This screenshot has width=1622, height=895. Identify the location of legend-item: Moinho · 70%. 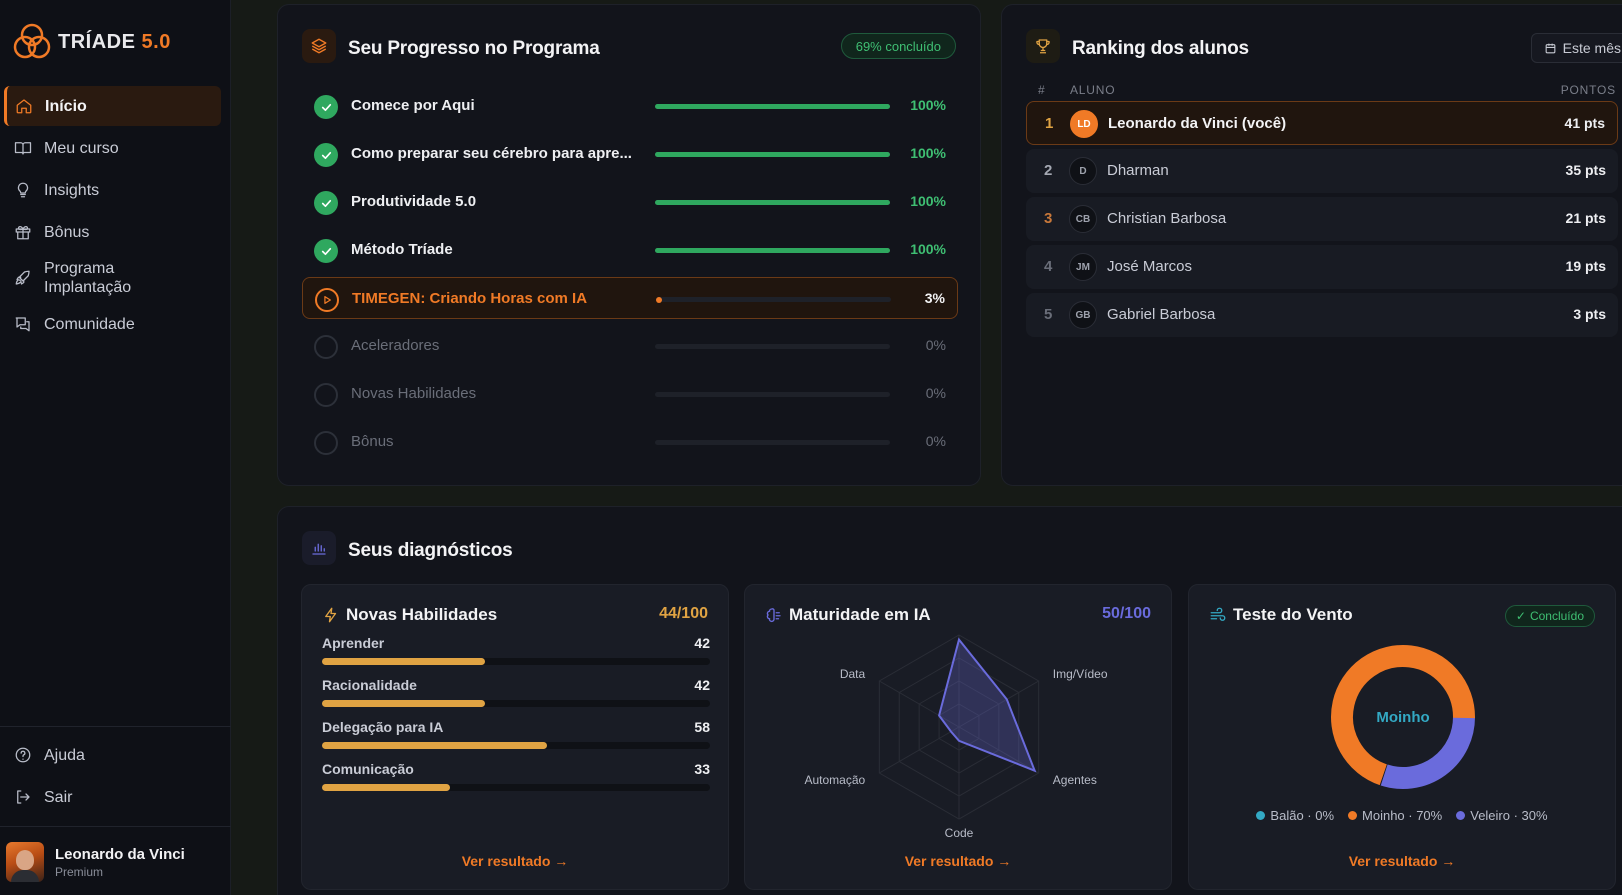
(1395, 815).